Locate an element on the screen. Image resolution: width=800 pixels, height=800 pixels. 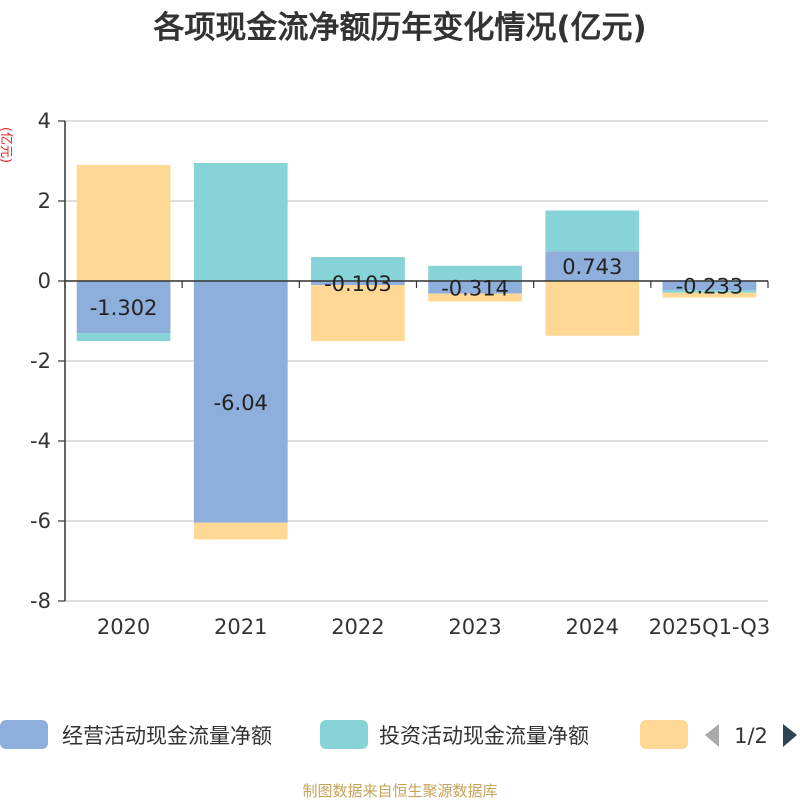
legend-page-indicator: 1/2 is located at coordinates (751, 736).